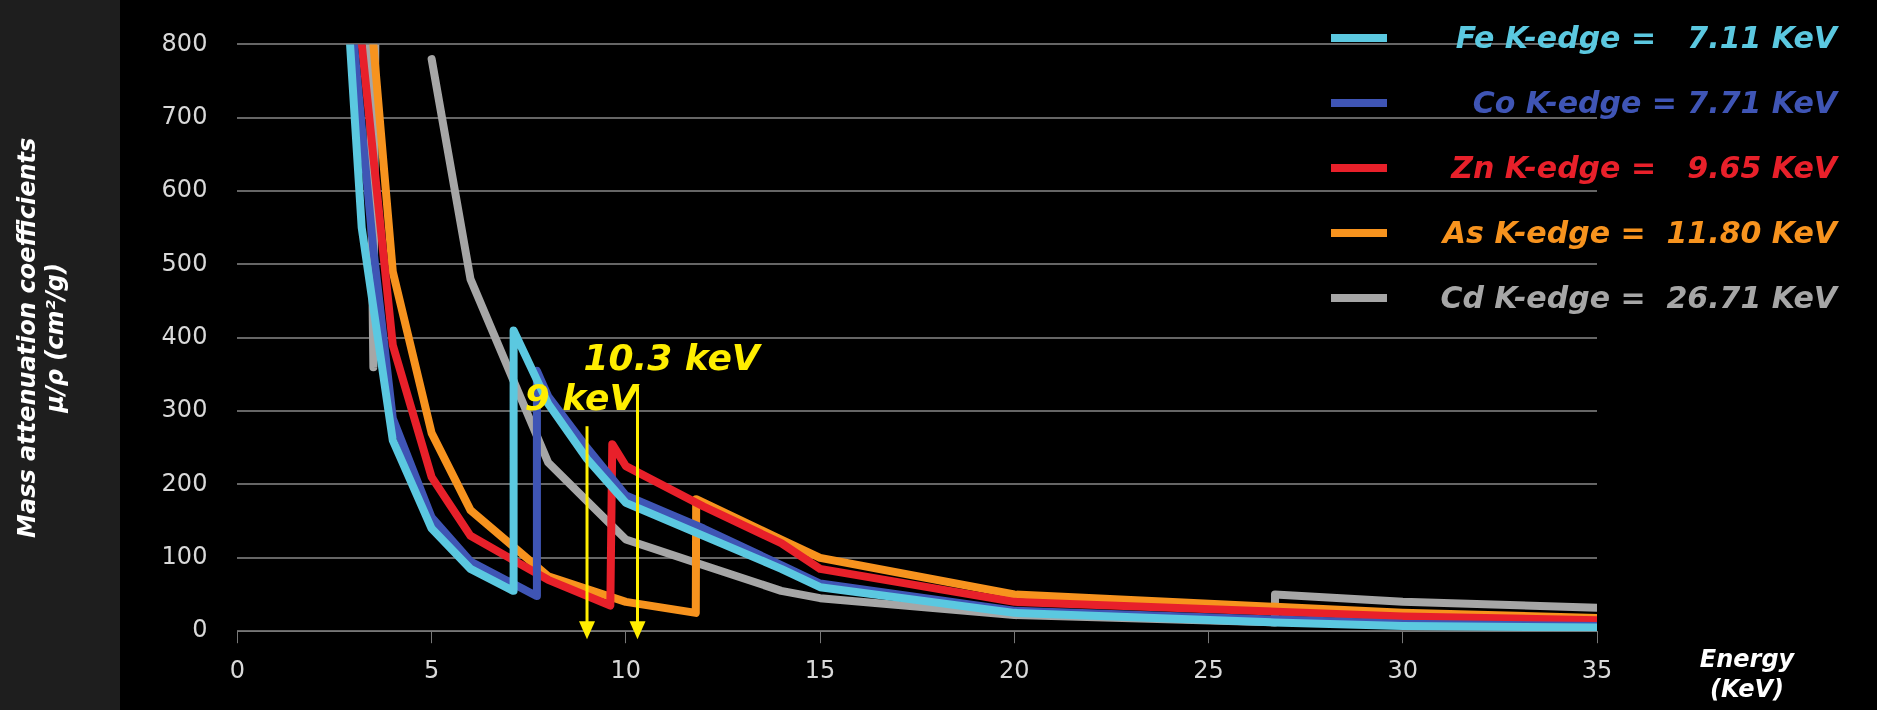 The height and width of the screenshot is (710, 1877). Describe the element at coordinates (1747, 674) in the screenshot. I see `x-axis-title: Energy (KeV)` at that location.